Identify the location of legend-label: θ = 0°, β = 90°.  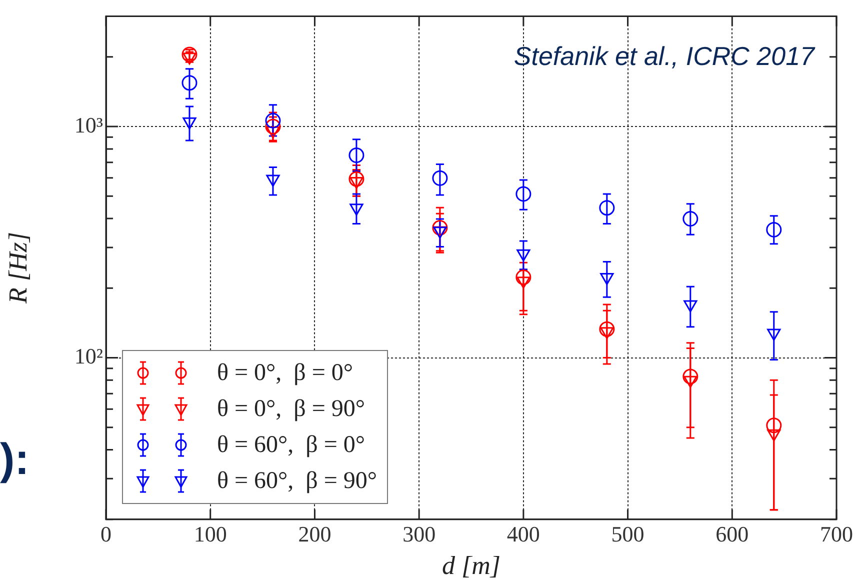
(291, 409).